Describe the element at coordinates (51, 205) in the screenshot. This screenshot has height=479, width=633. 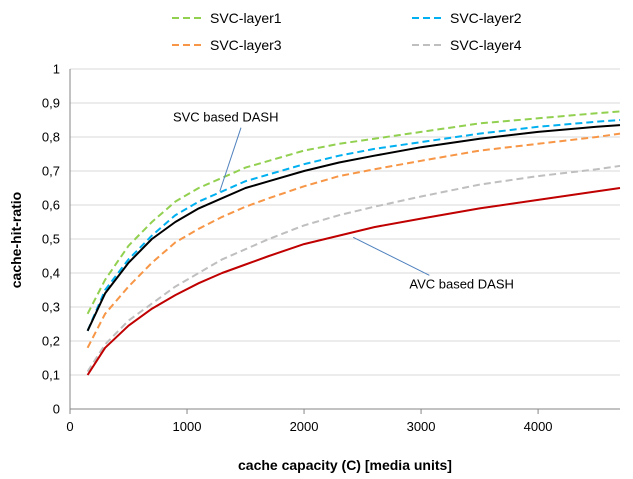
I see `y-tick-label: 0,6` at that location.